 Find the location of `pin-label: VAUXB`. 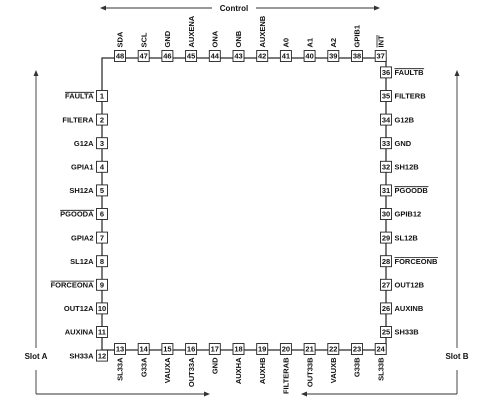

pin-label: VAUXB is located at coordinates (333, 370).